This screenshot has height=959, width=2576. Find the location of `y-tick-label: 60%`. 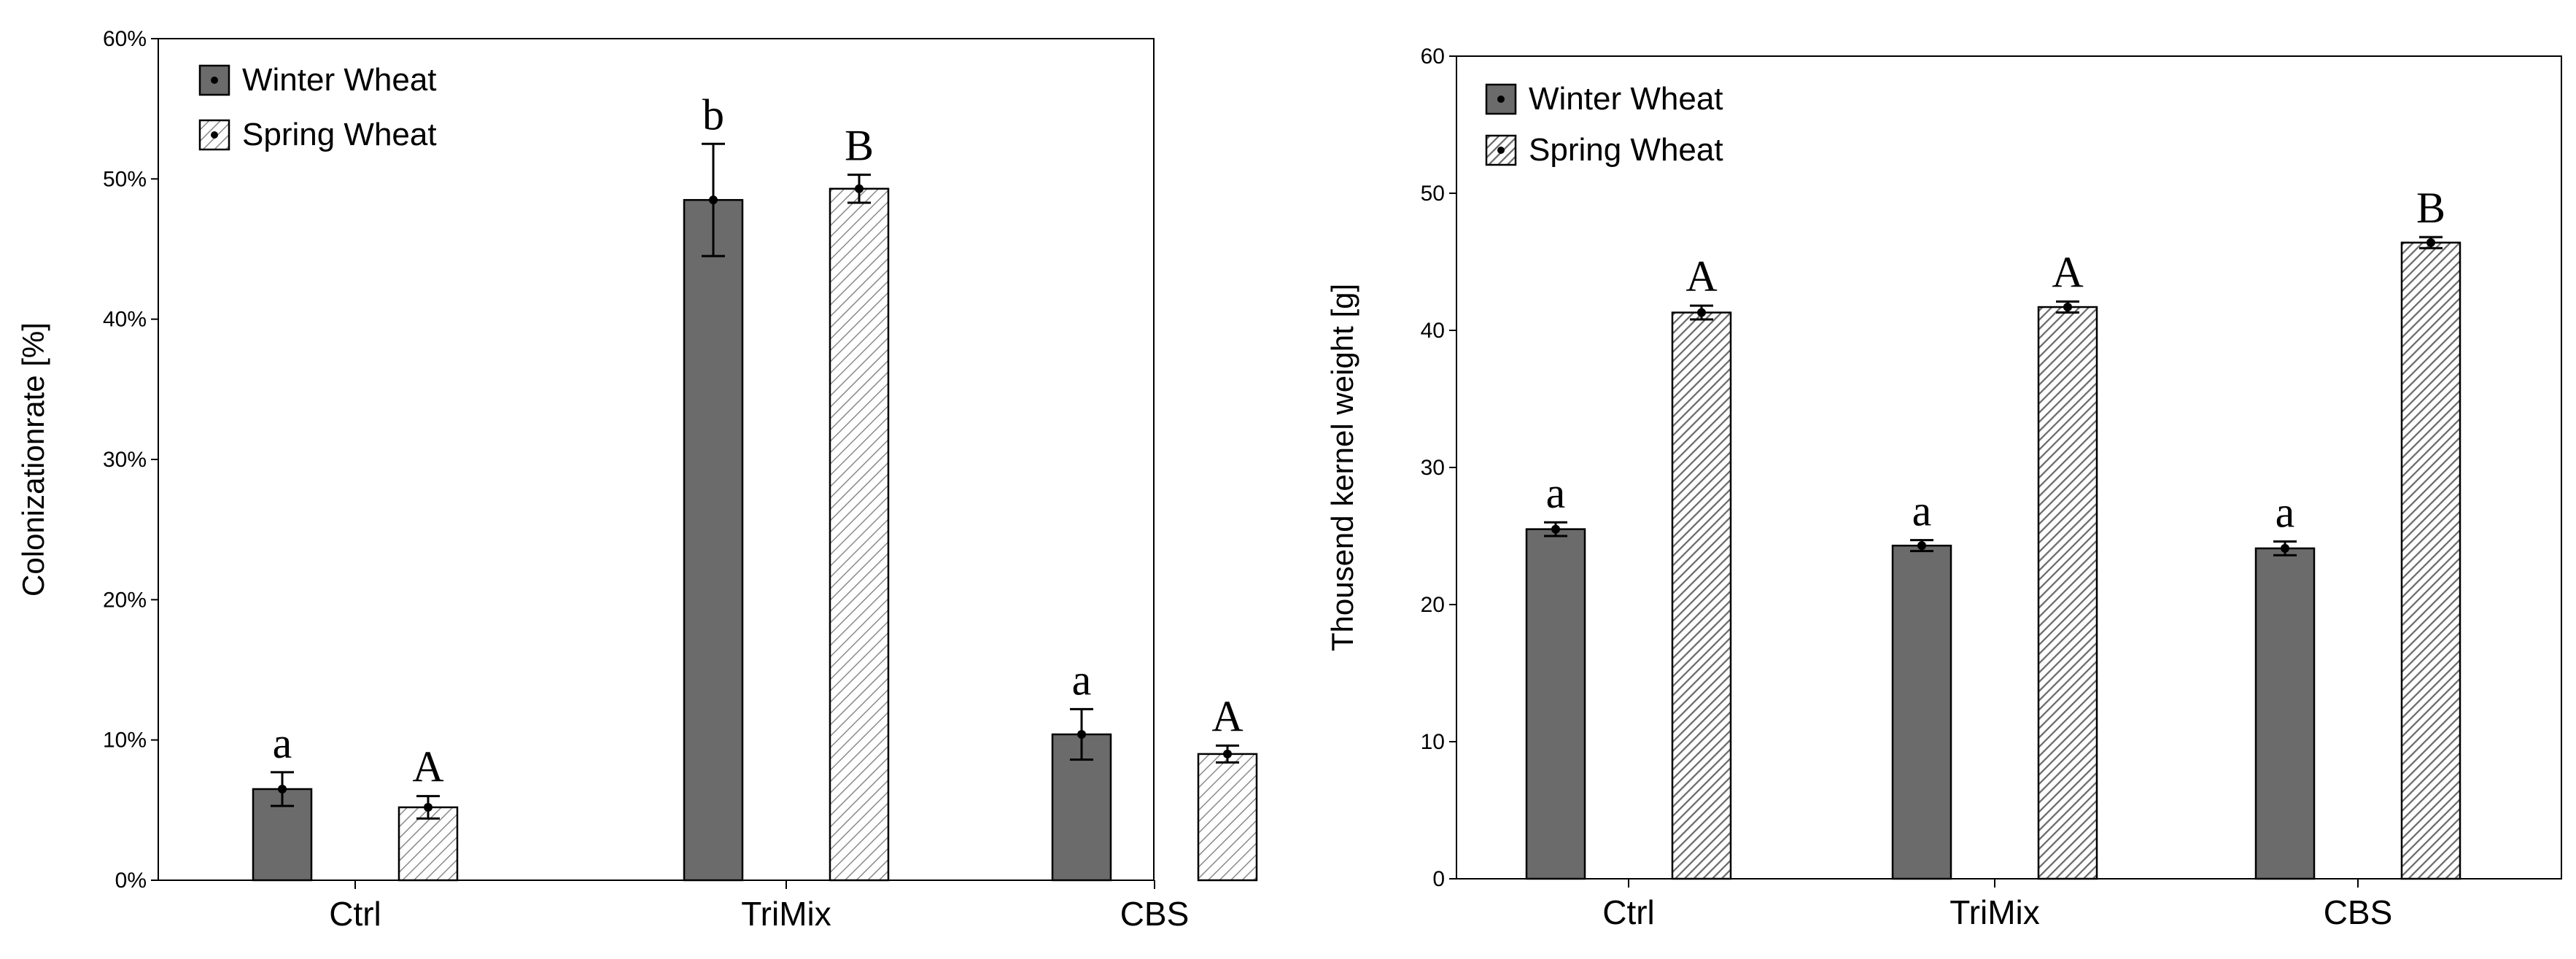

y-tick-label: 60% is located at coordinates (125, 39).